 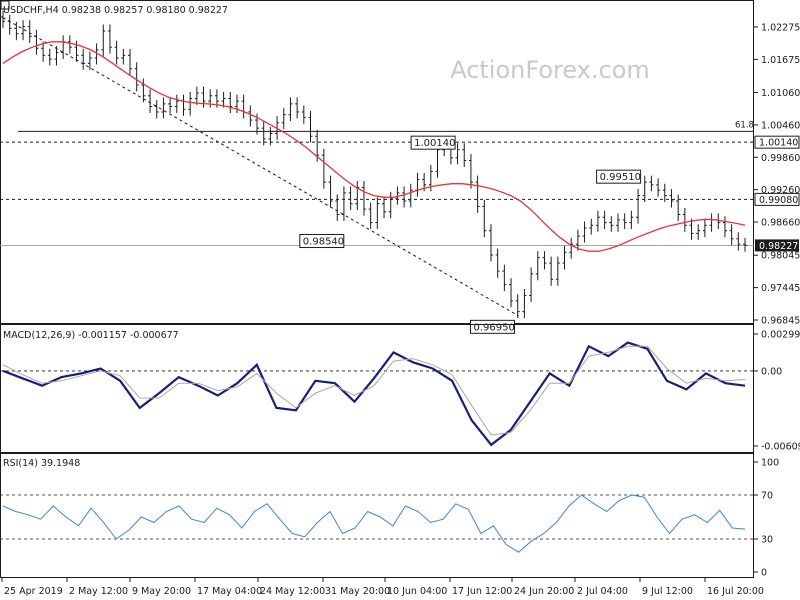 I want to click on price-tick-label: 0.98045, so click(x=780, y=256).